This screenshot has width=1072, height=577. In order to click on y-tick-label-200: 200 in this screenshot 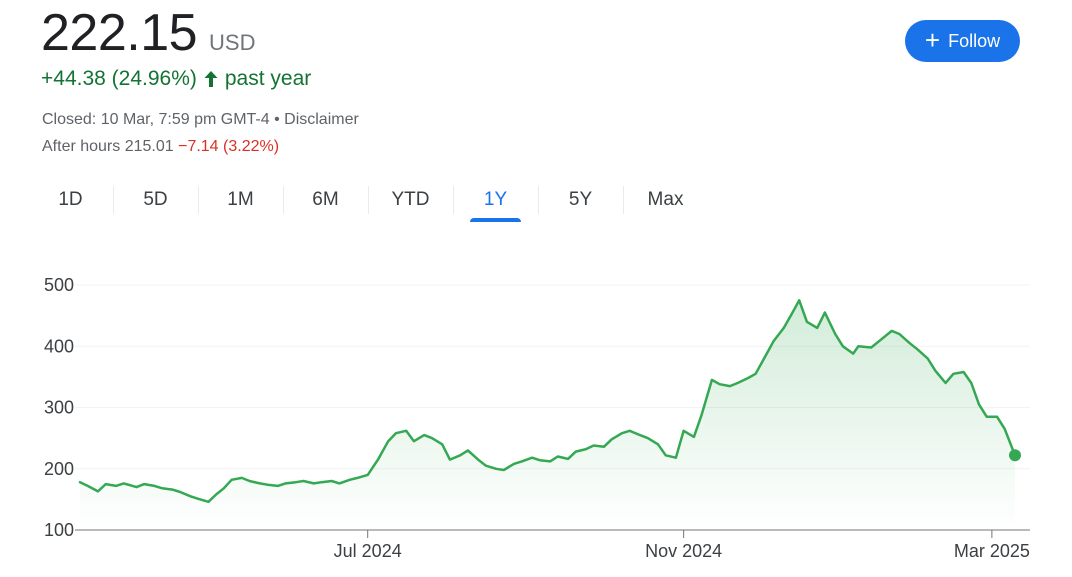, I will do `click(59, 469)`.